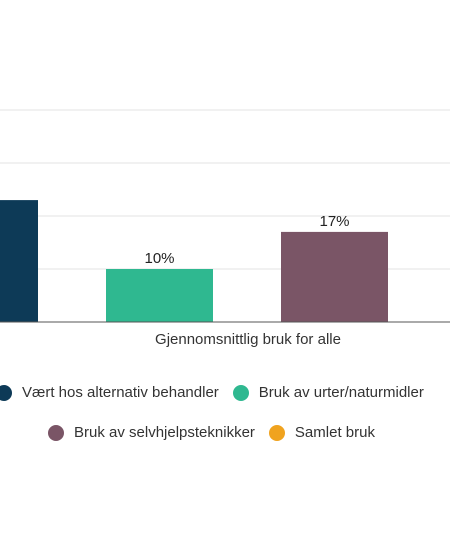 The height and width of the screenshot is (550, 450). What do you see at coordinates (334, 432) in the screenshot?
I see `legend-label: Samlet bruk` at bounding box center [334, 432].